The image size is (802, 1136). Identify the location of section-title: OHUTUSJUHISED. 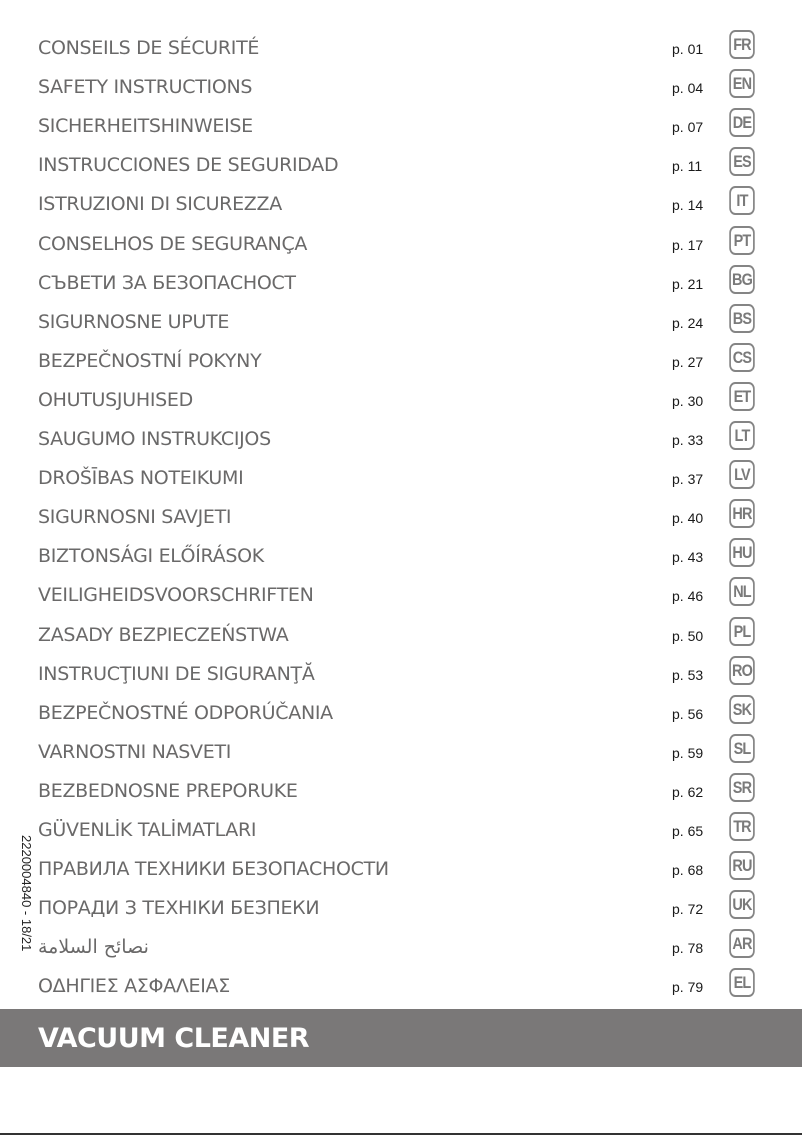
(115, 399).